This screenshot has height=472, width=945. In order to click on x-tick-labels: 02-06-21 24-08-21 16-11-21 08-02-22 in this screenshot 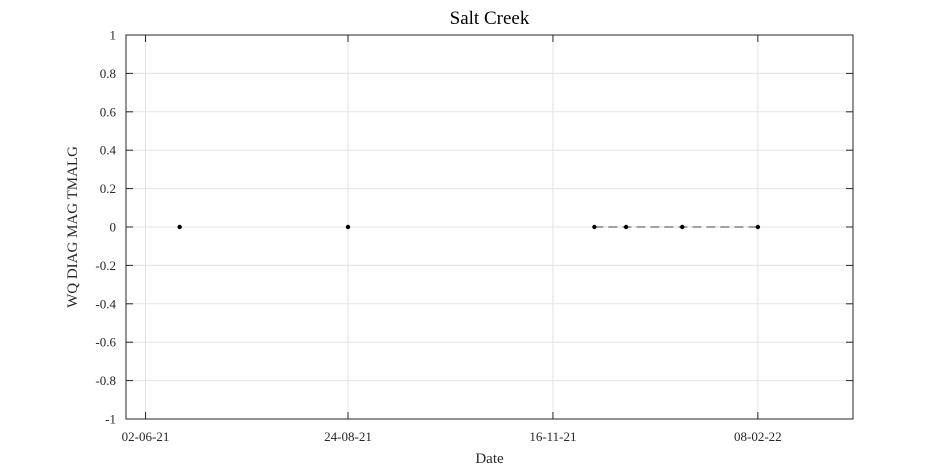, I will do `click(452, 436)`.